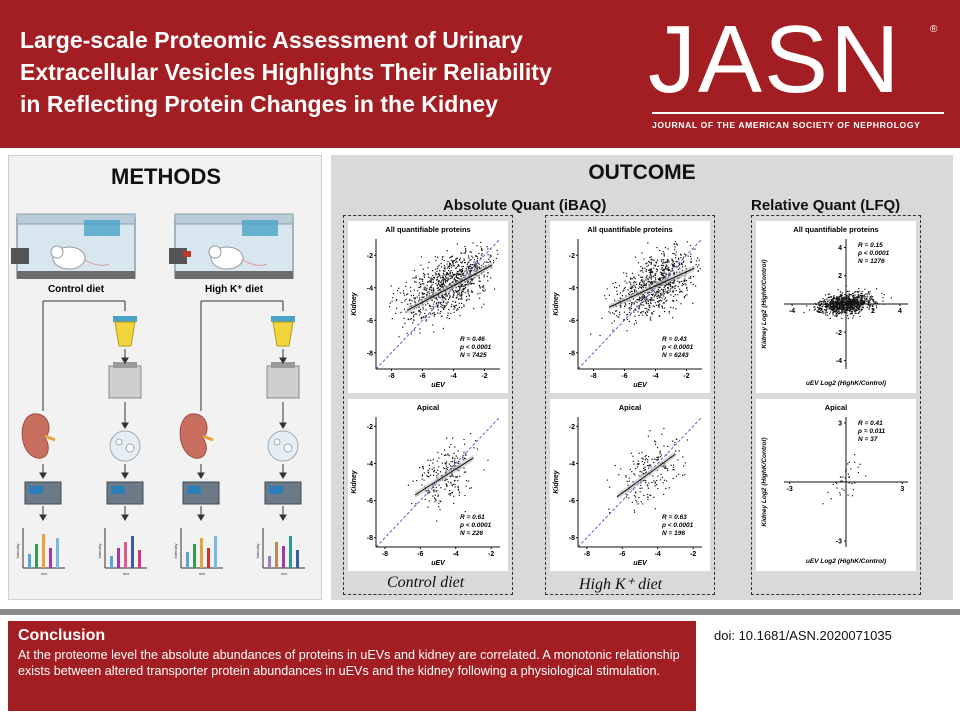  I want to click on x-tick-label: -8, so click(587, 554).